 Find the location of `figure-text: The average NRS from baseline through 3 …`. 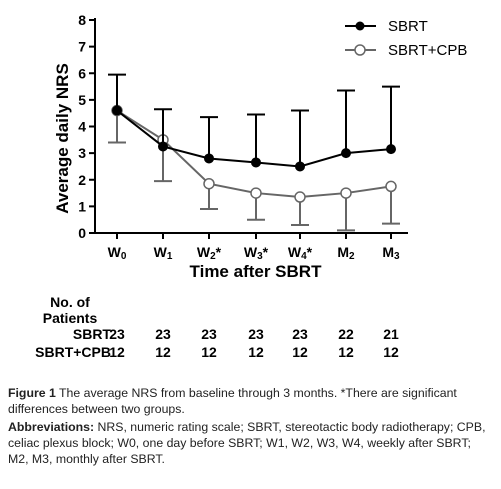

figure-text: The average NRS from baseline through 3 … is located at coordinates (232, 401).